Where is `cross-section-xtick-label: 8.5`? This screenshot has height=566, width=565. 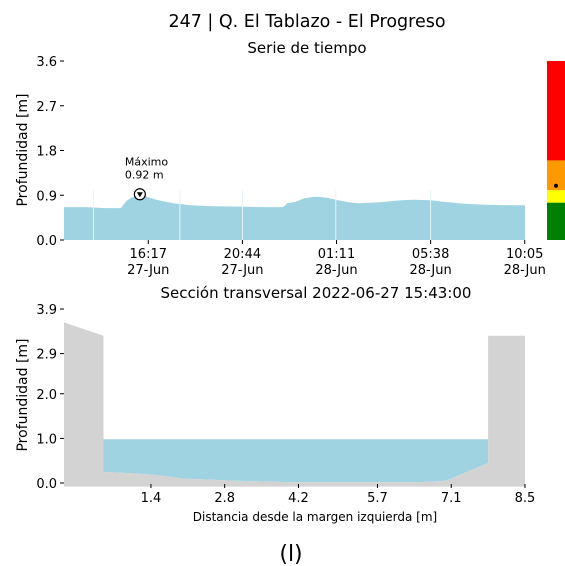
cross-section-xtick-label: 8.5 is located at coordinates (525, 498).